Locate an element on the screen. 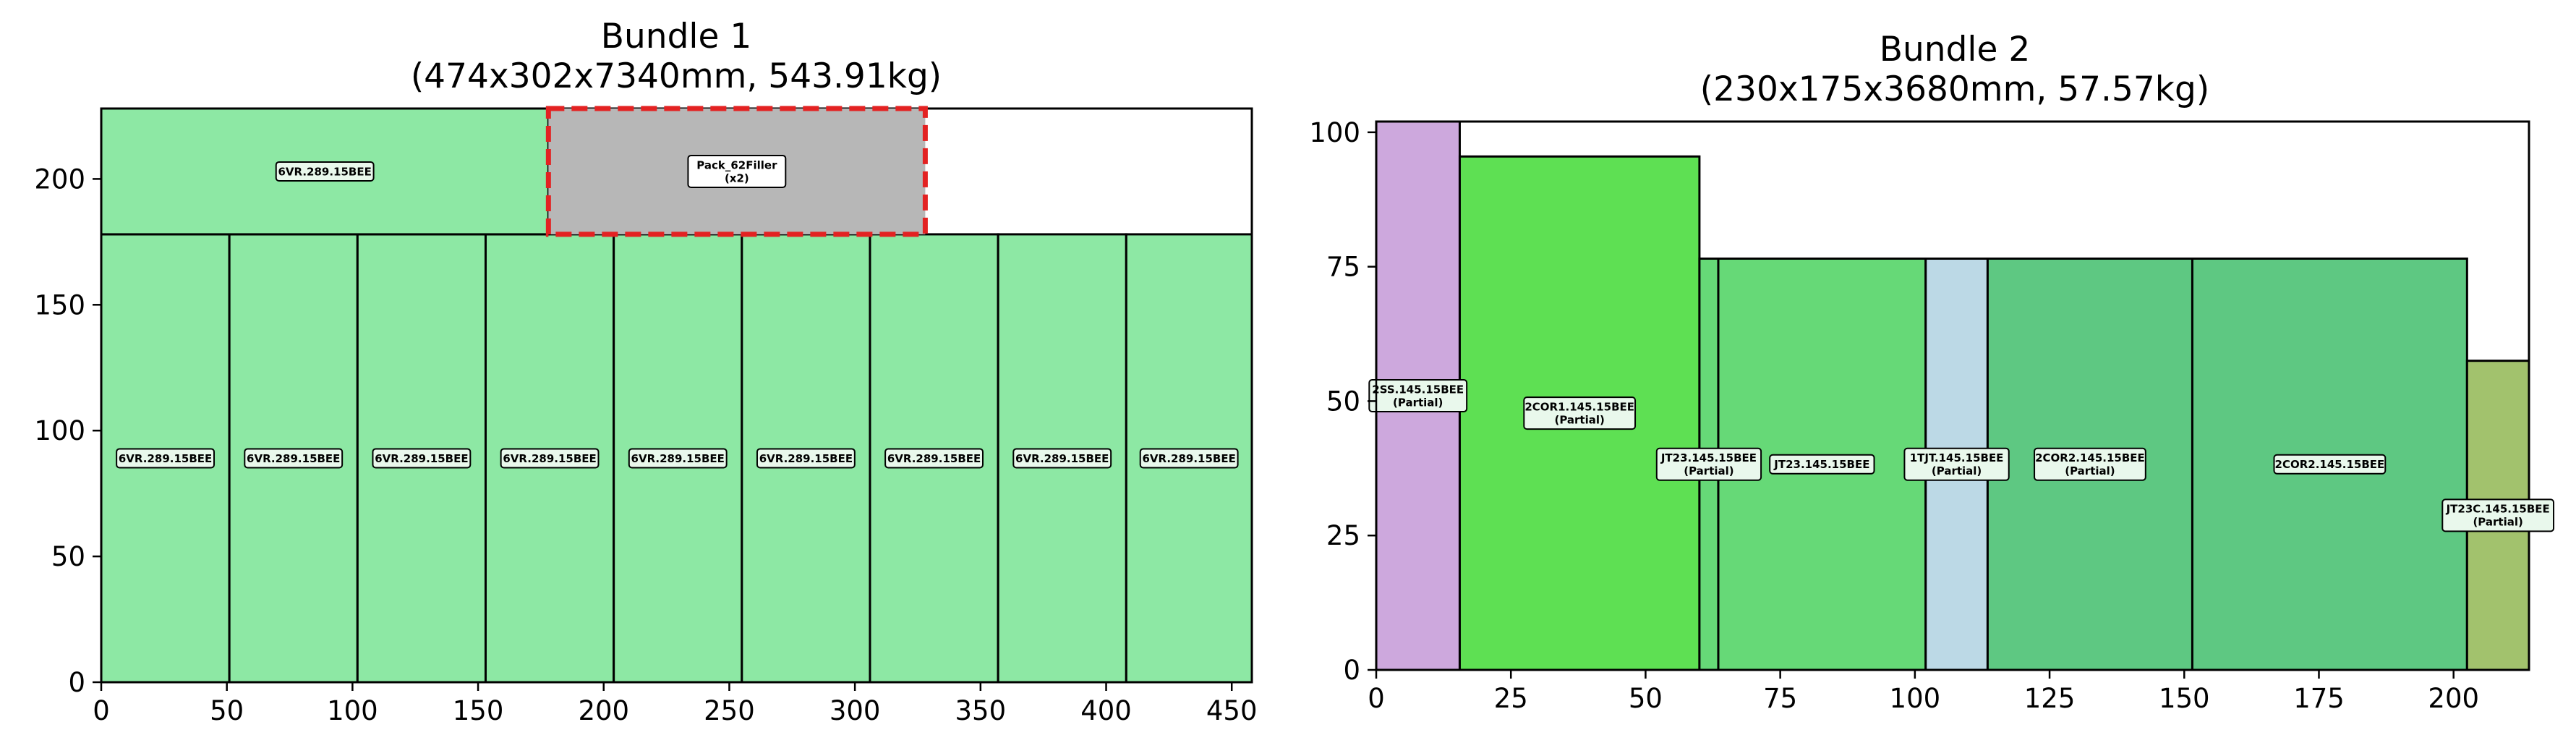 The image size is (2576, 756). x-tick-label: 25 is located at coordinates (1511, 698).